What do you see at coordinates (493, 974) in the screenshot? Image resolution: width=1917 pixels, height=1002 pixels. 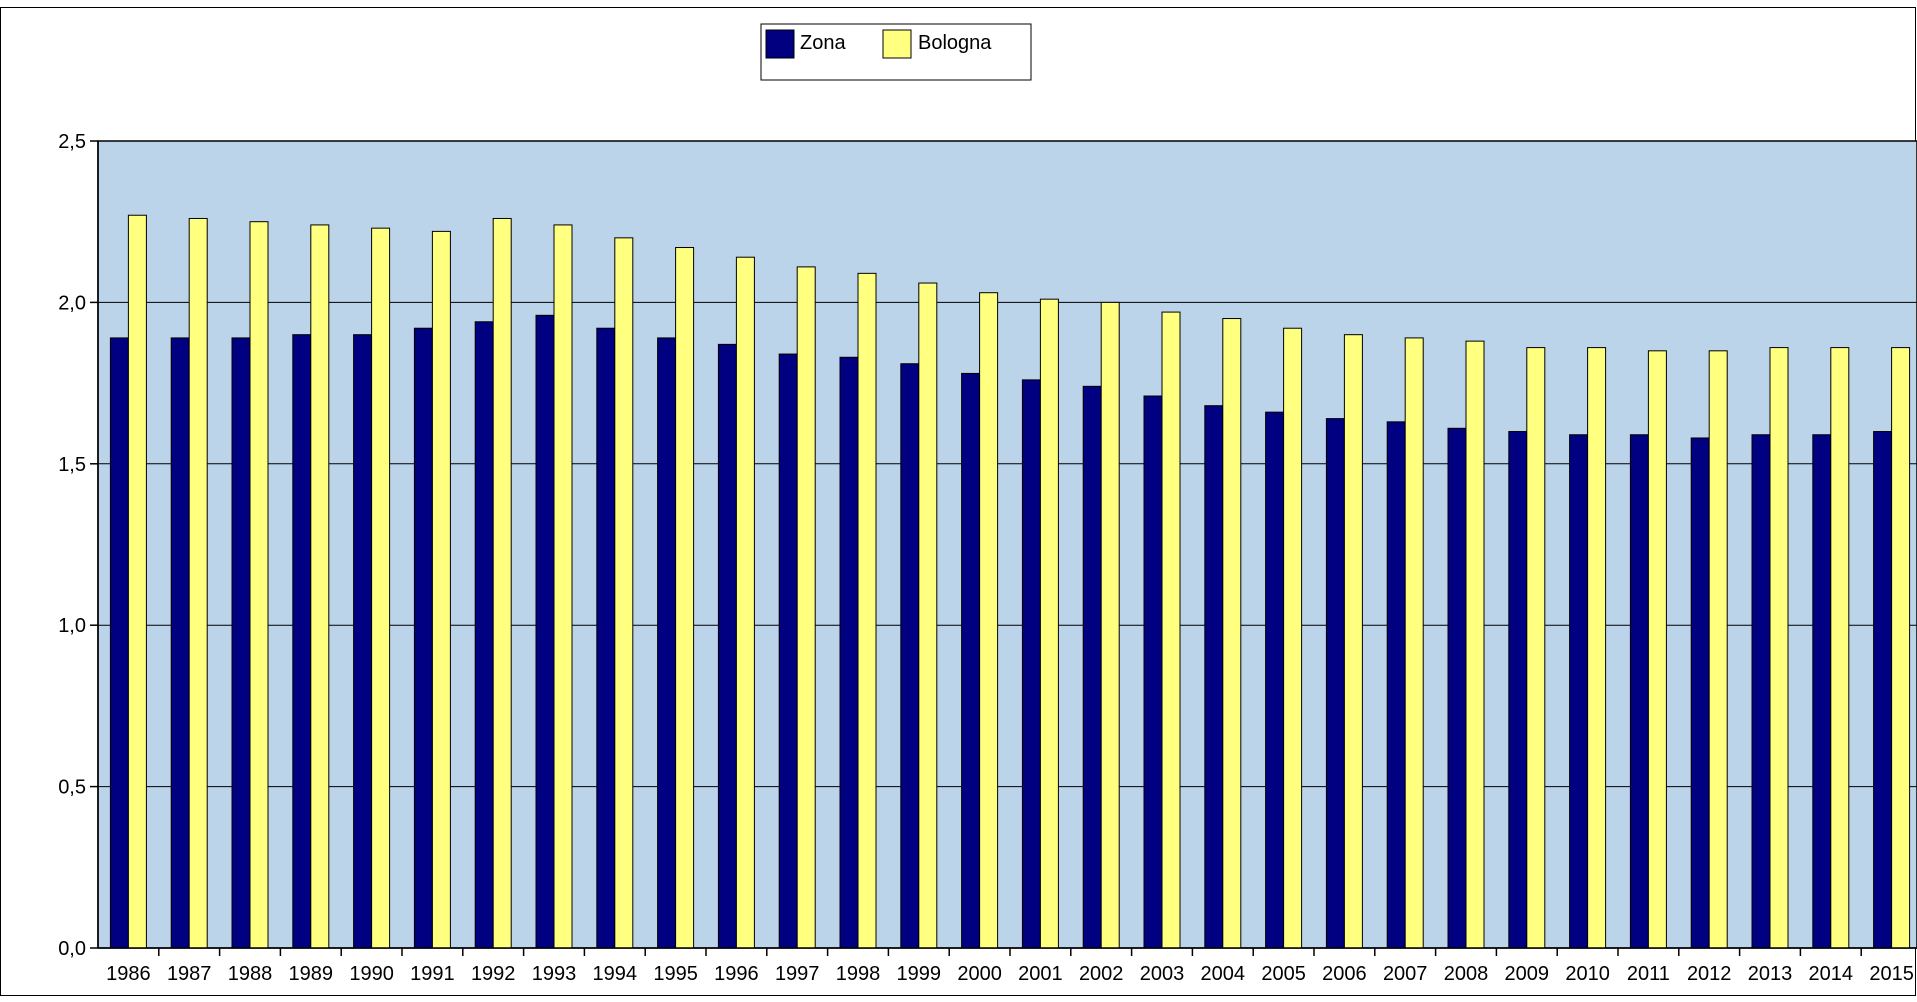 I see `x-tick-label: 1992` at bounding box center [493, 974].